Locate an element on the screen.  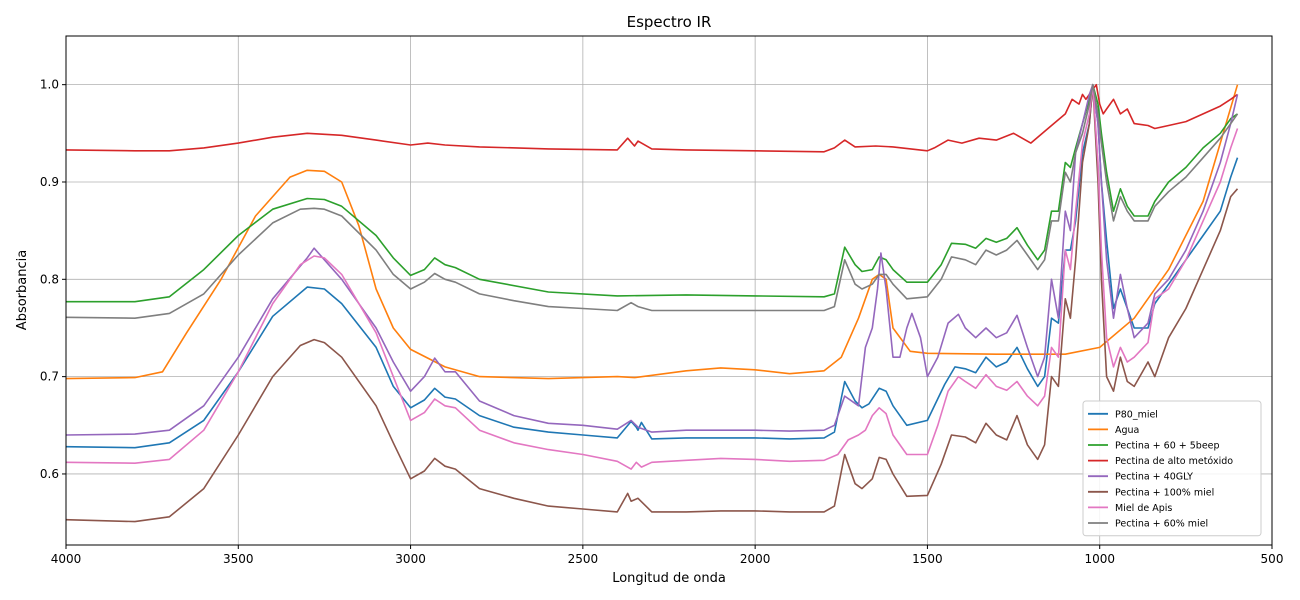
legend-box is located at coordinates (1172, 468).